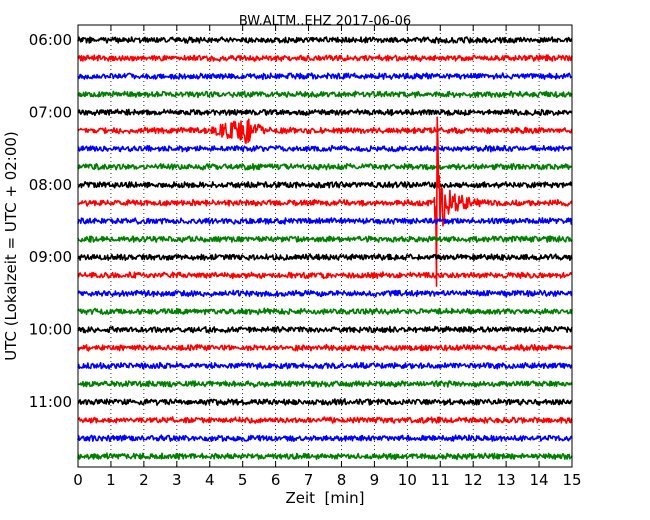 The width and height of the screenshot is (650, 520). I want to click on y-tick-label: 10:00, so click(50, 330).